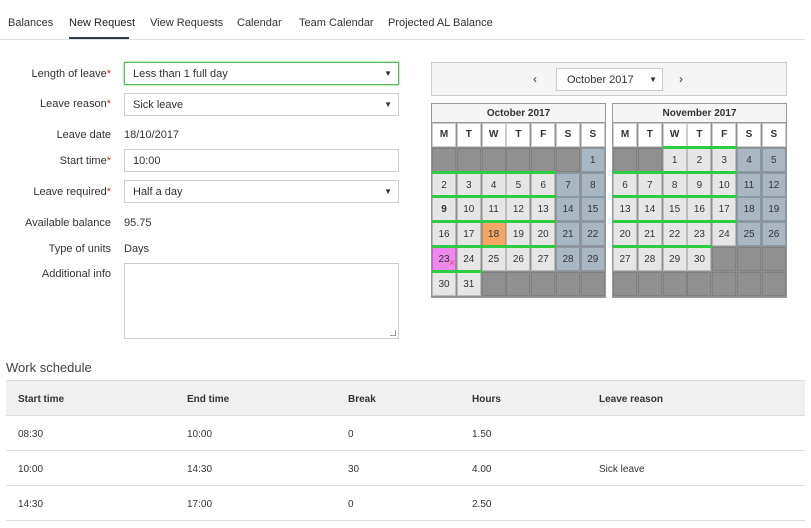  What do you see at coordinates (568, 135) in the screenshot?
I see `weekday-header: S` at bounding box center [568, 135].